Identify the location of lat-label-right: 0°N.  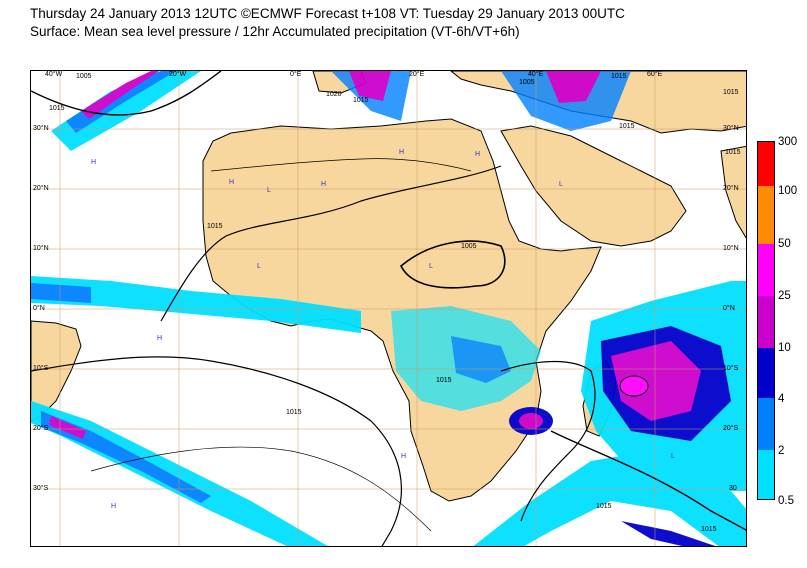
(729, 308).